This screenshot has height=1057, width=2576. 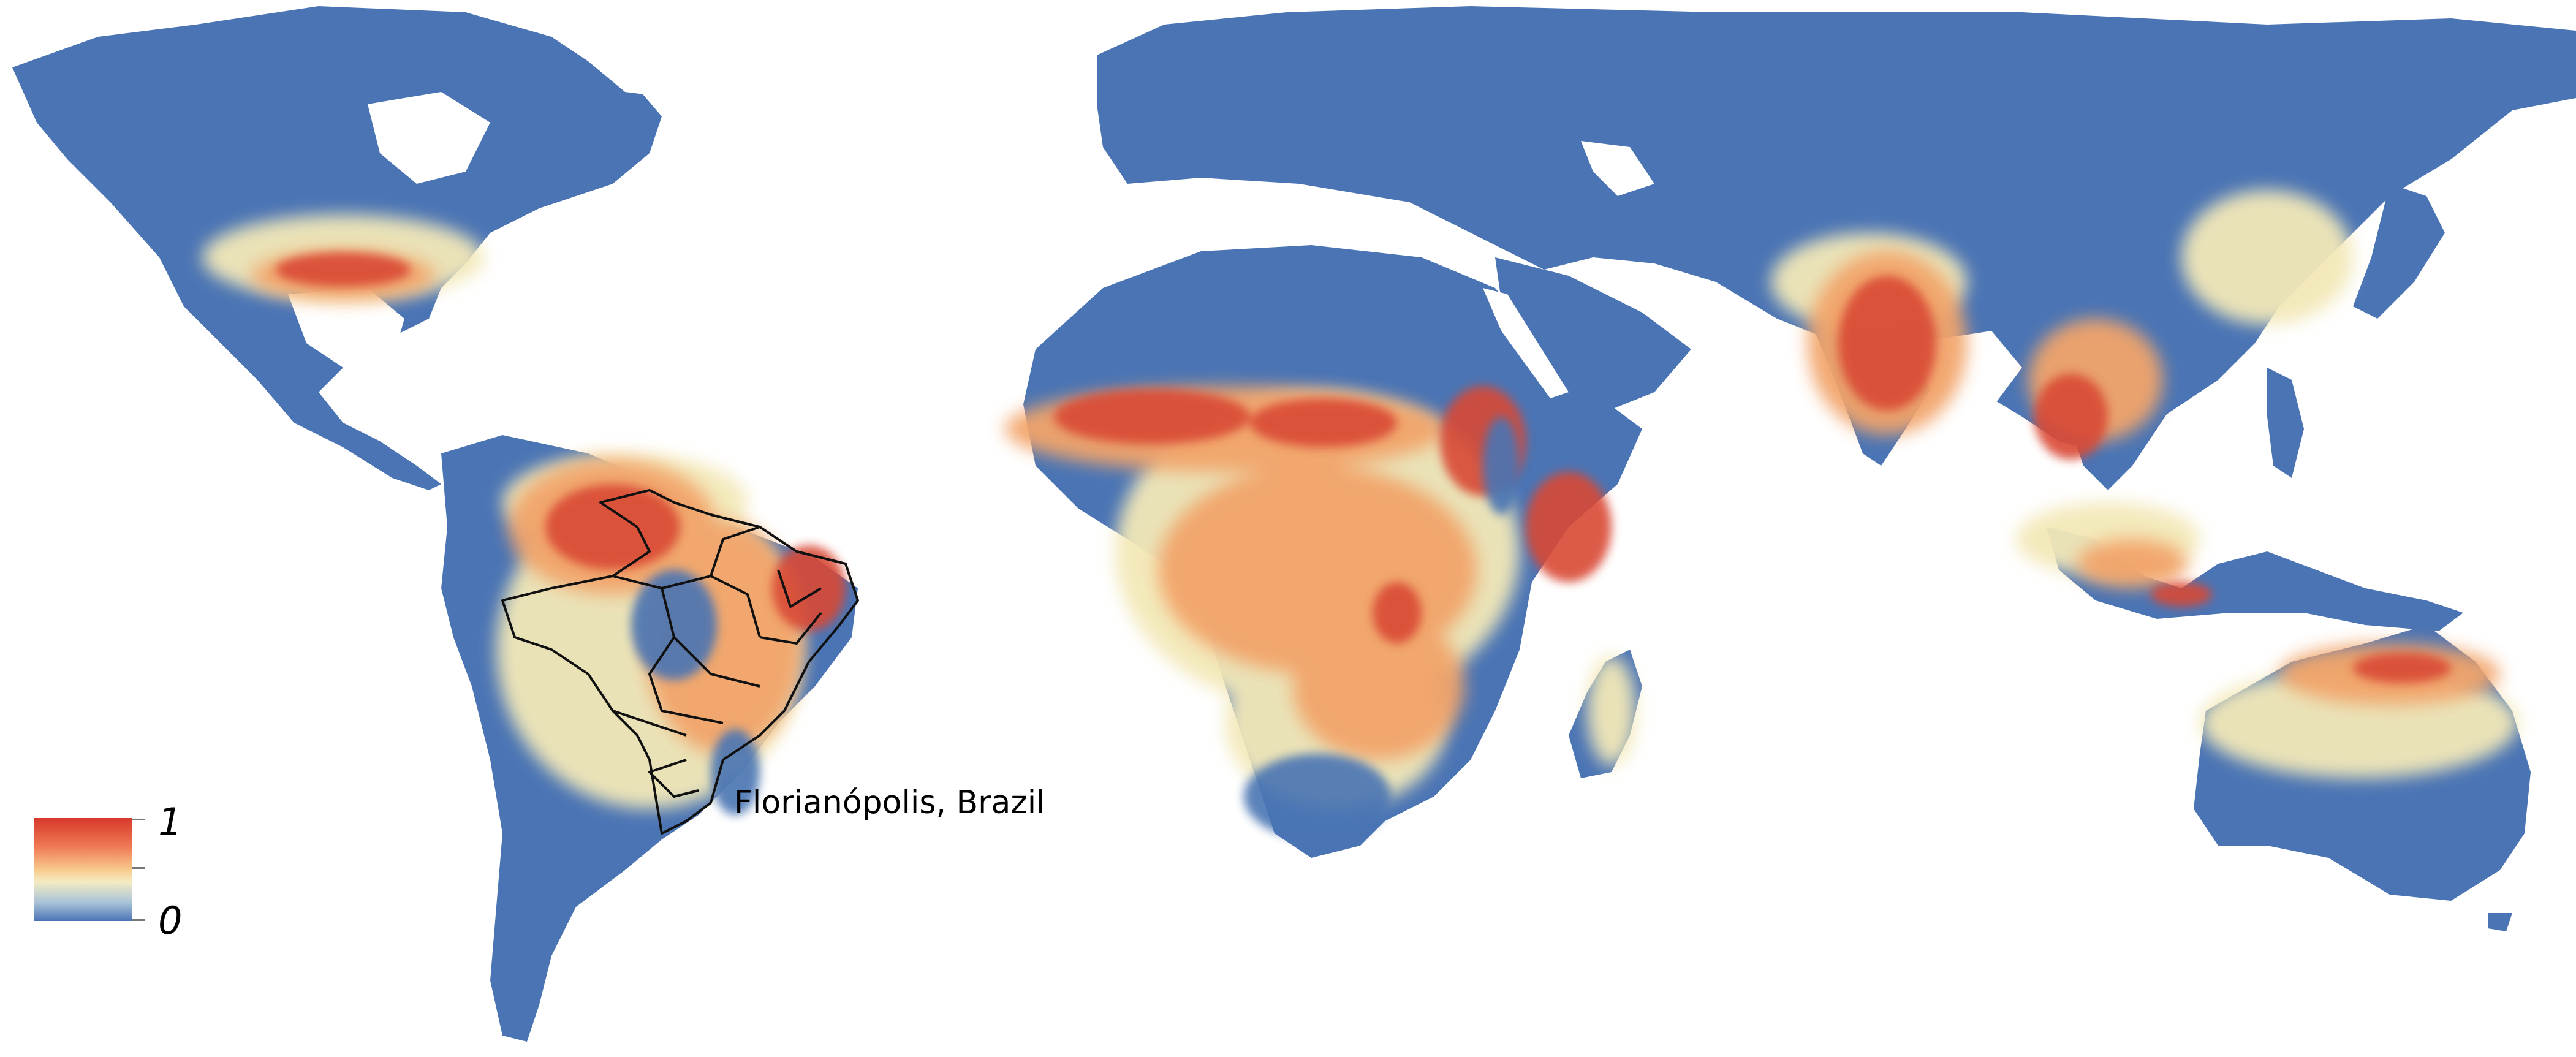 I want to click on legend-tick-max, so click(x=138, y=819).